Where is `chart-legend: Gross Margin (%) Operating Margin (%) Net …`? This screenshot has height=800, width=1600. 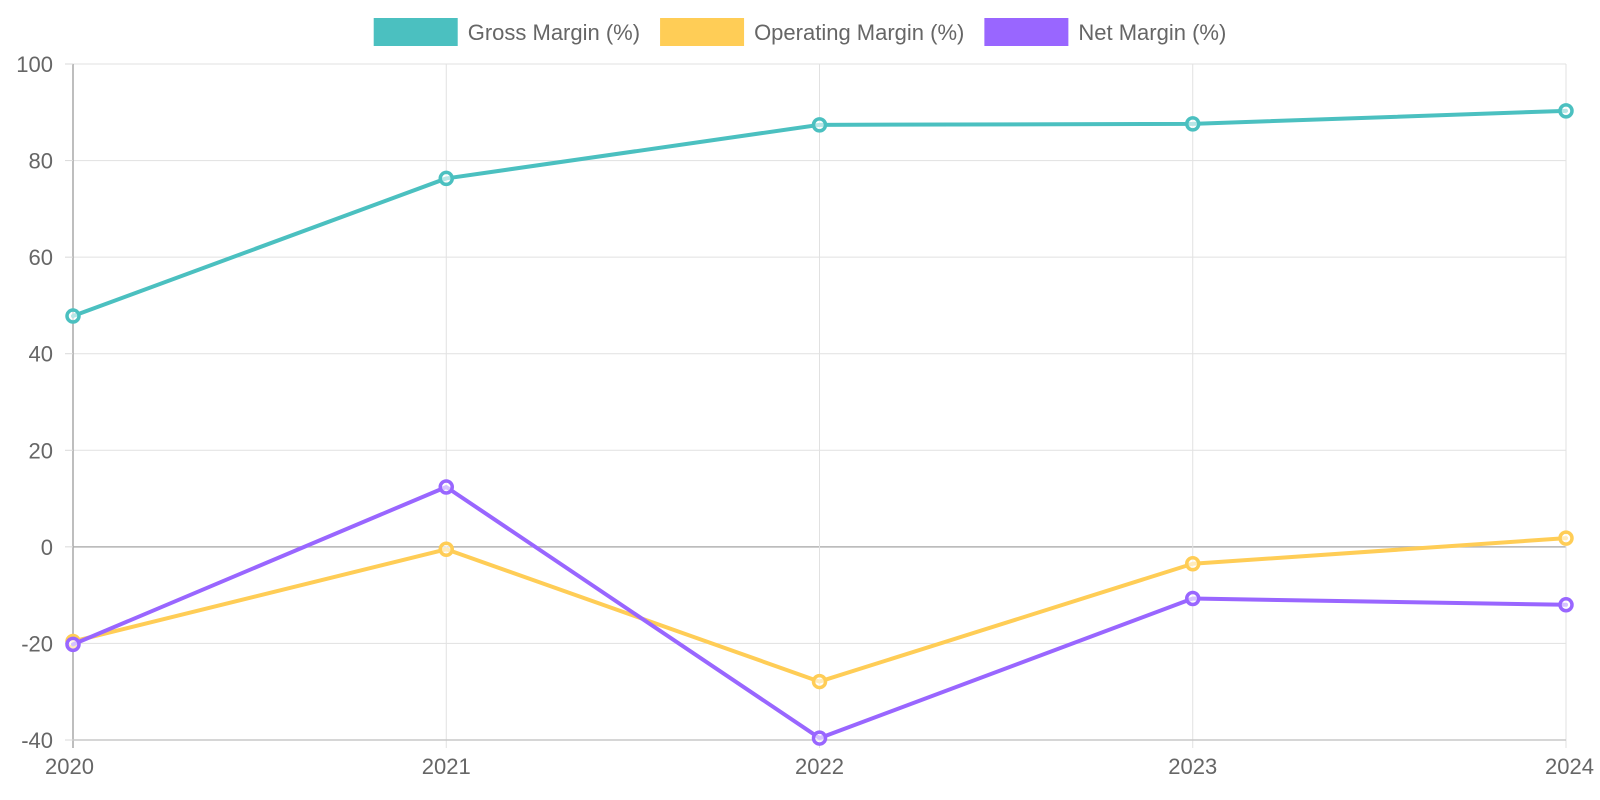
chart-legend: Gross Margin (%) Operating Margin (%) Net … is located at coordinates (799, 32).